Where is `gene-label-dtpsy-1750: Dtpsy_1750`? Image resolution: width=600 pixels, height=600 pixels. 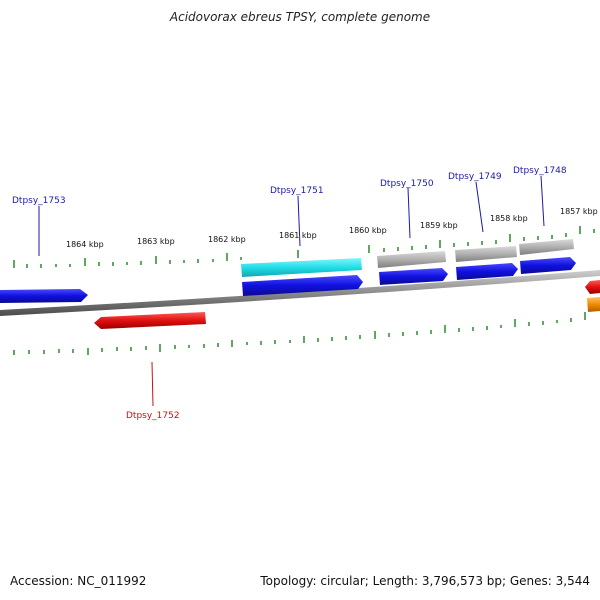
gene-label-dtpsy-1750: Dtpsy_1750 is located at coordinates (407, 184).